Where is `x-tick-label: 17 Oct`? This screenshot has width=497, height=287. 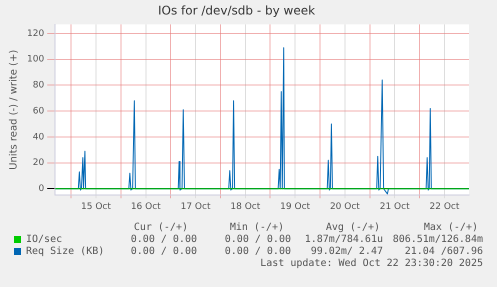
x-tick-label: 17 Oct is located at coordinates (195, 207).